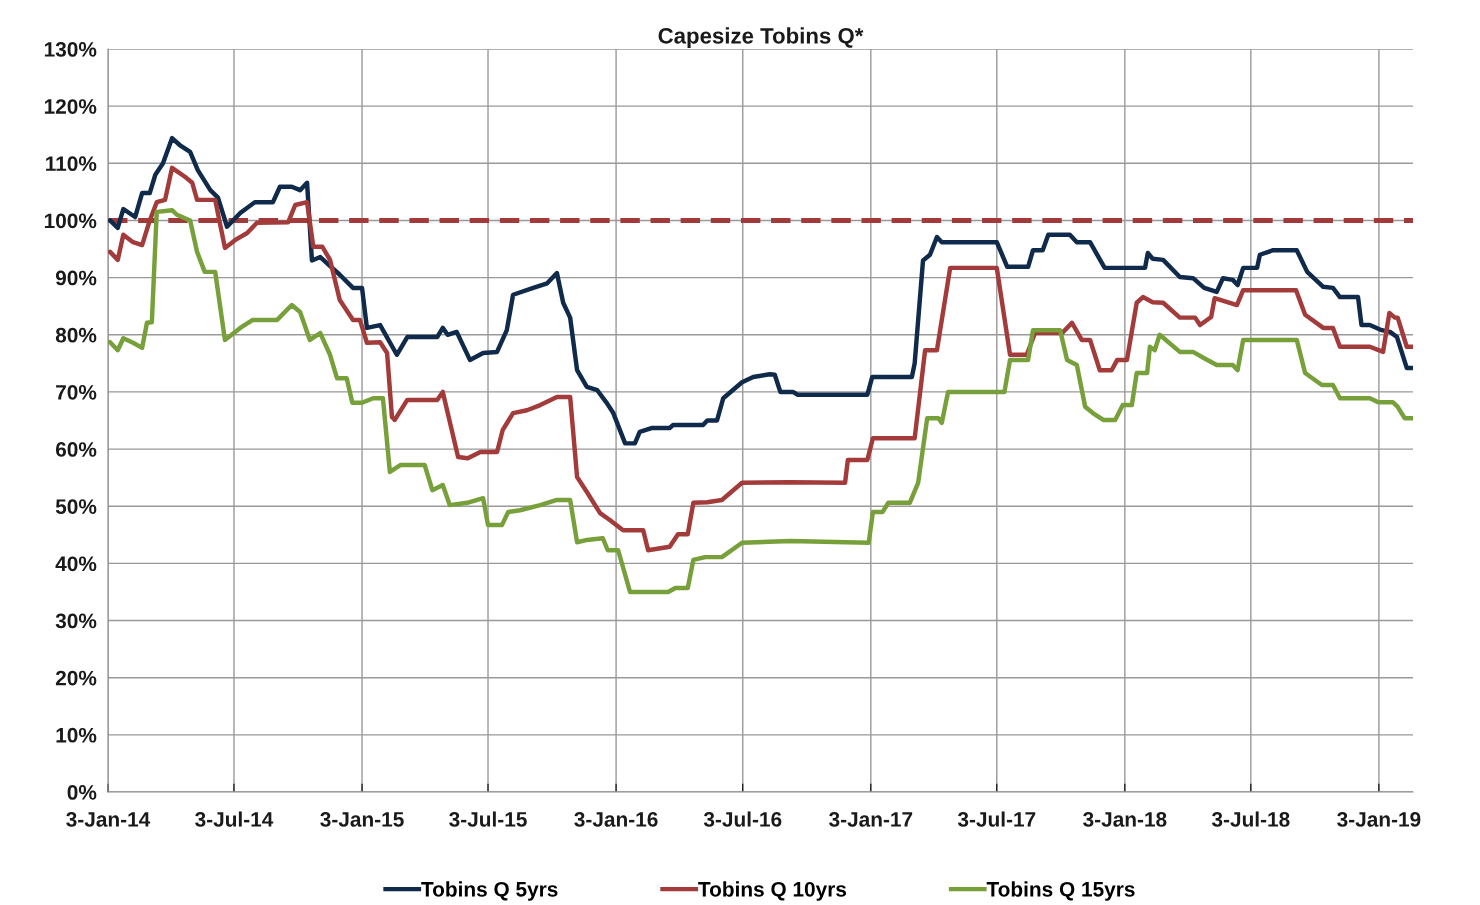  What do you see at coordinates (742, 819) in the screenshot?
I see `x-tick-label: 3-Jul-16` at bounding box center [742, 819].